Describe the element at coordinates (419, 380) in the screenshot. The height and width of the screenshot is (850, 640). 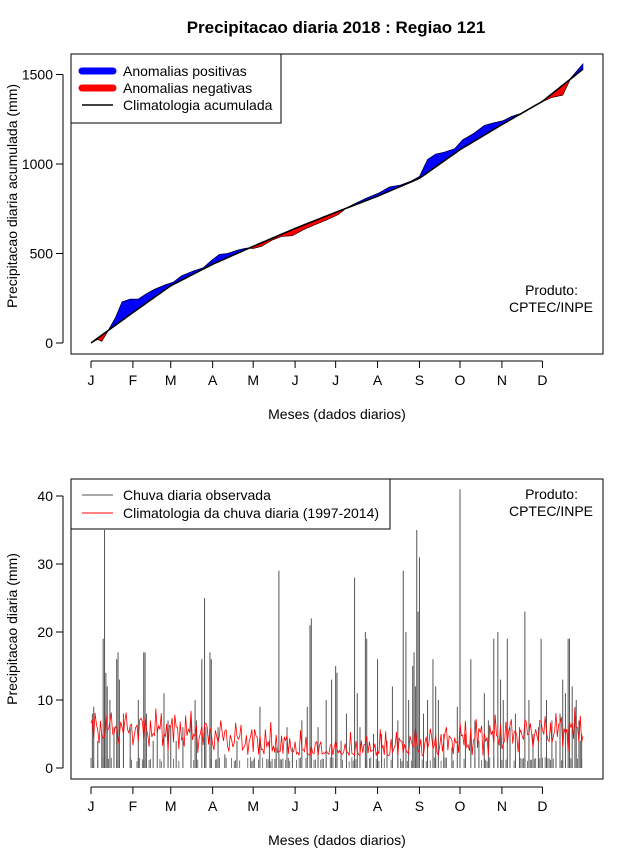
I see `top-x-tick-label: S` at that location.